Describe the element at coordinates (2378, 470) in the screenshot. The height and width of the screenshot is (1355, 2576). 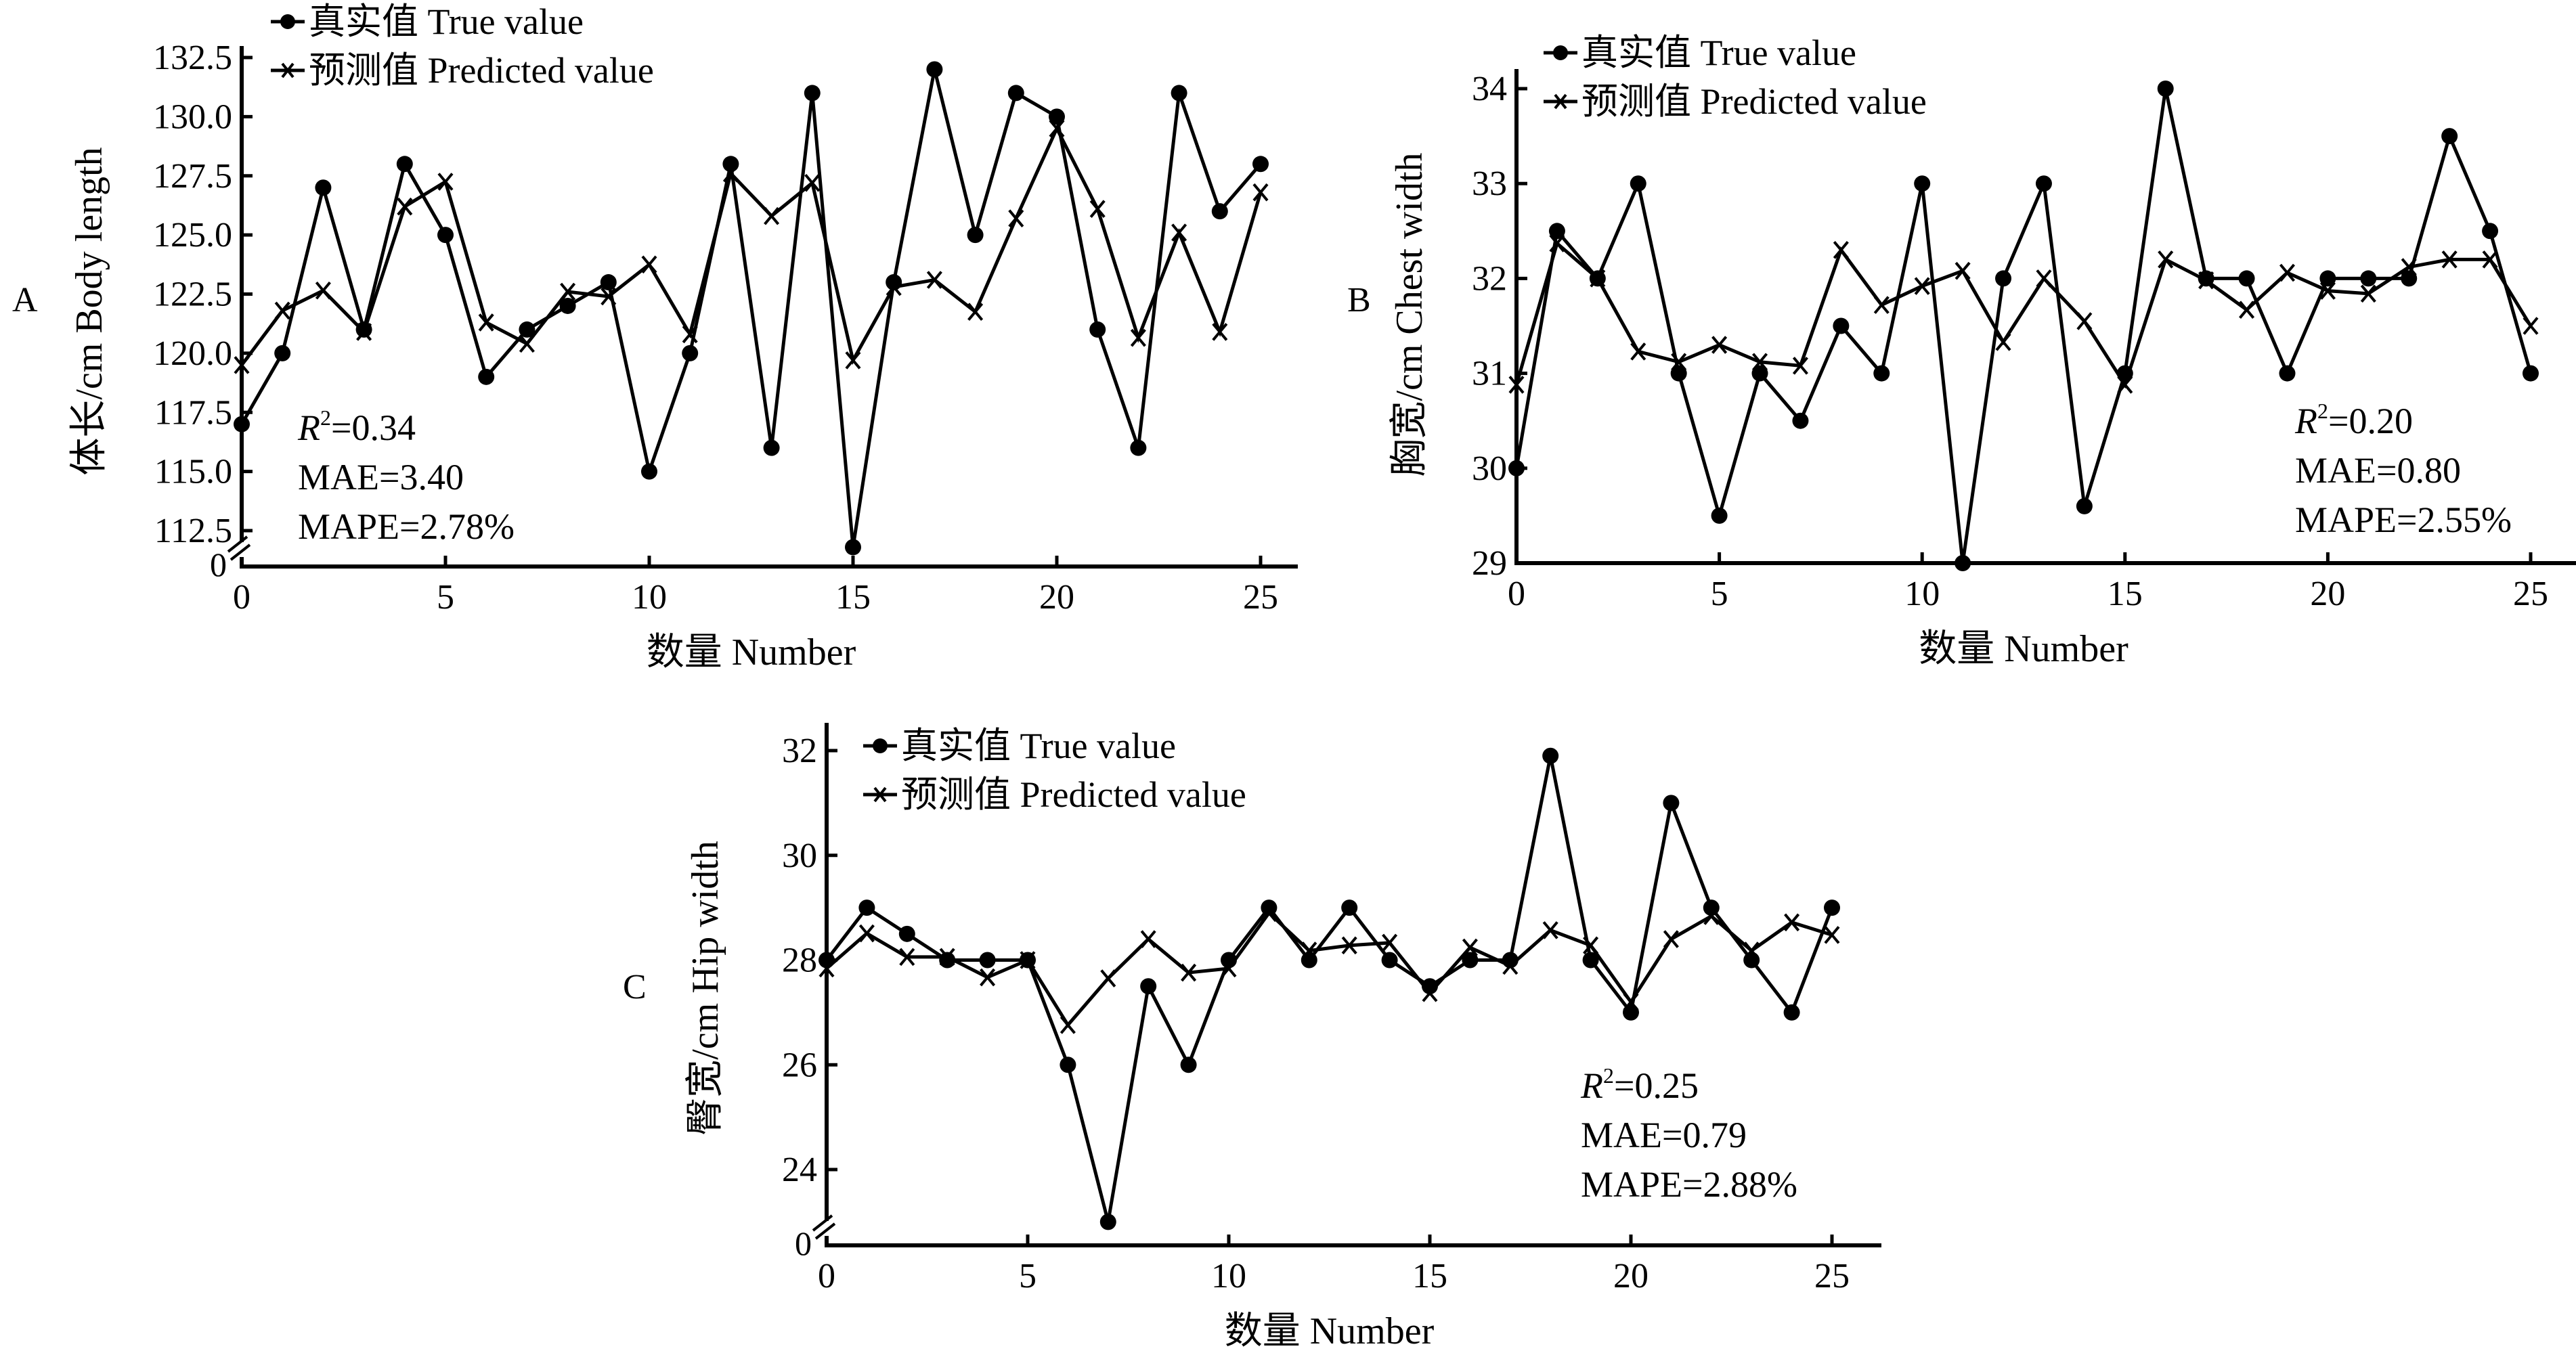
I see `mae-label: MAE=0.80` at that location.